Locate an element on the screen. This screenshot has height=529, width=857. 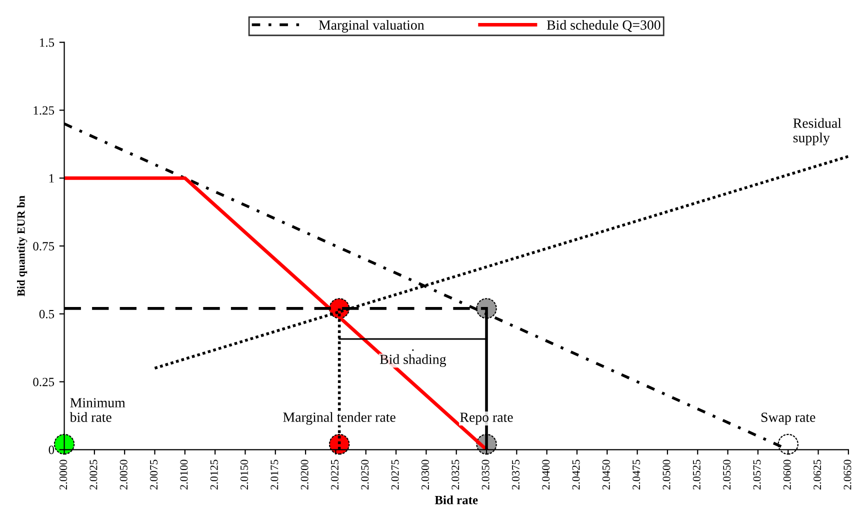
x-tick-label: 2.0150 is located at coordinates (244, 475).